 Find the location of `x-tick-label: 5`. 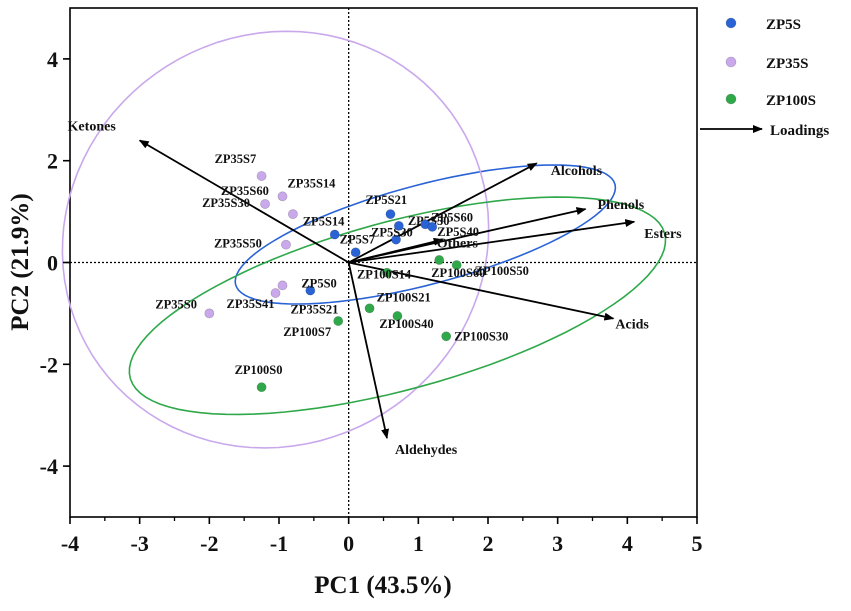

x-tick-label: 5 is located at coordinates (697, 543).